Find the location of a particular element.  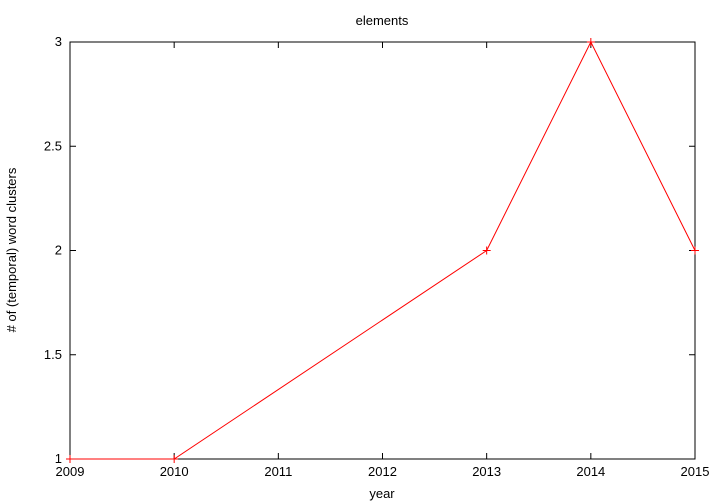

x-tick-label: 2010 is located at coordinates (174, 471).